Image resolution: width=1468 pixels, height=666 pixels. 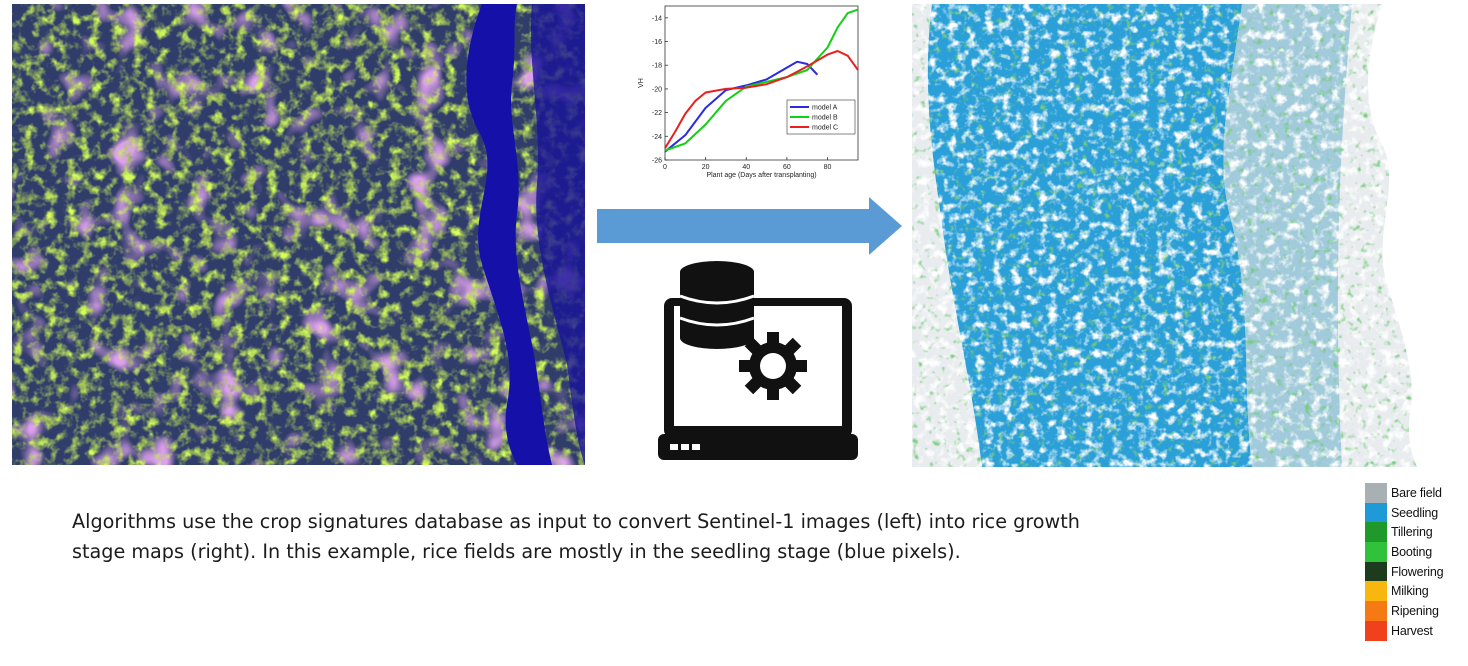 I want to click on legend-label: Milking, so click(x=1410, y=591).